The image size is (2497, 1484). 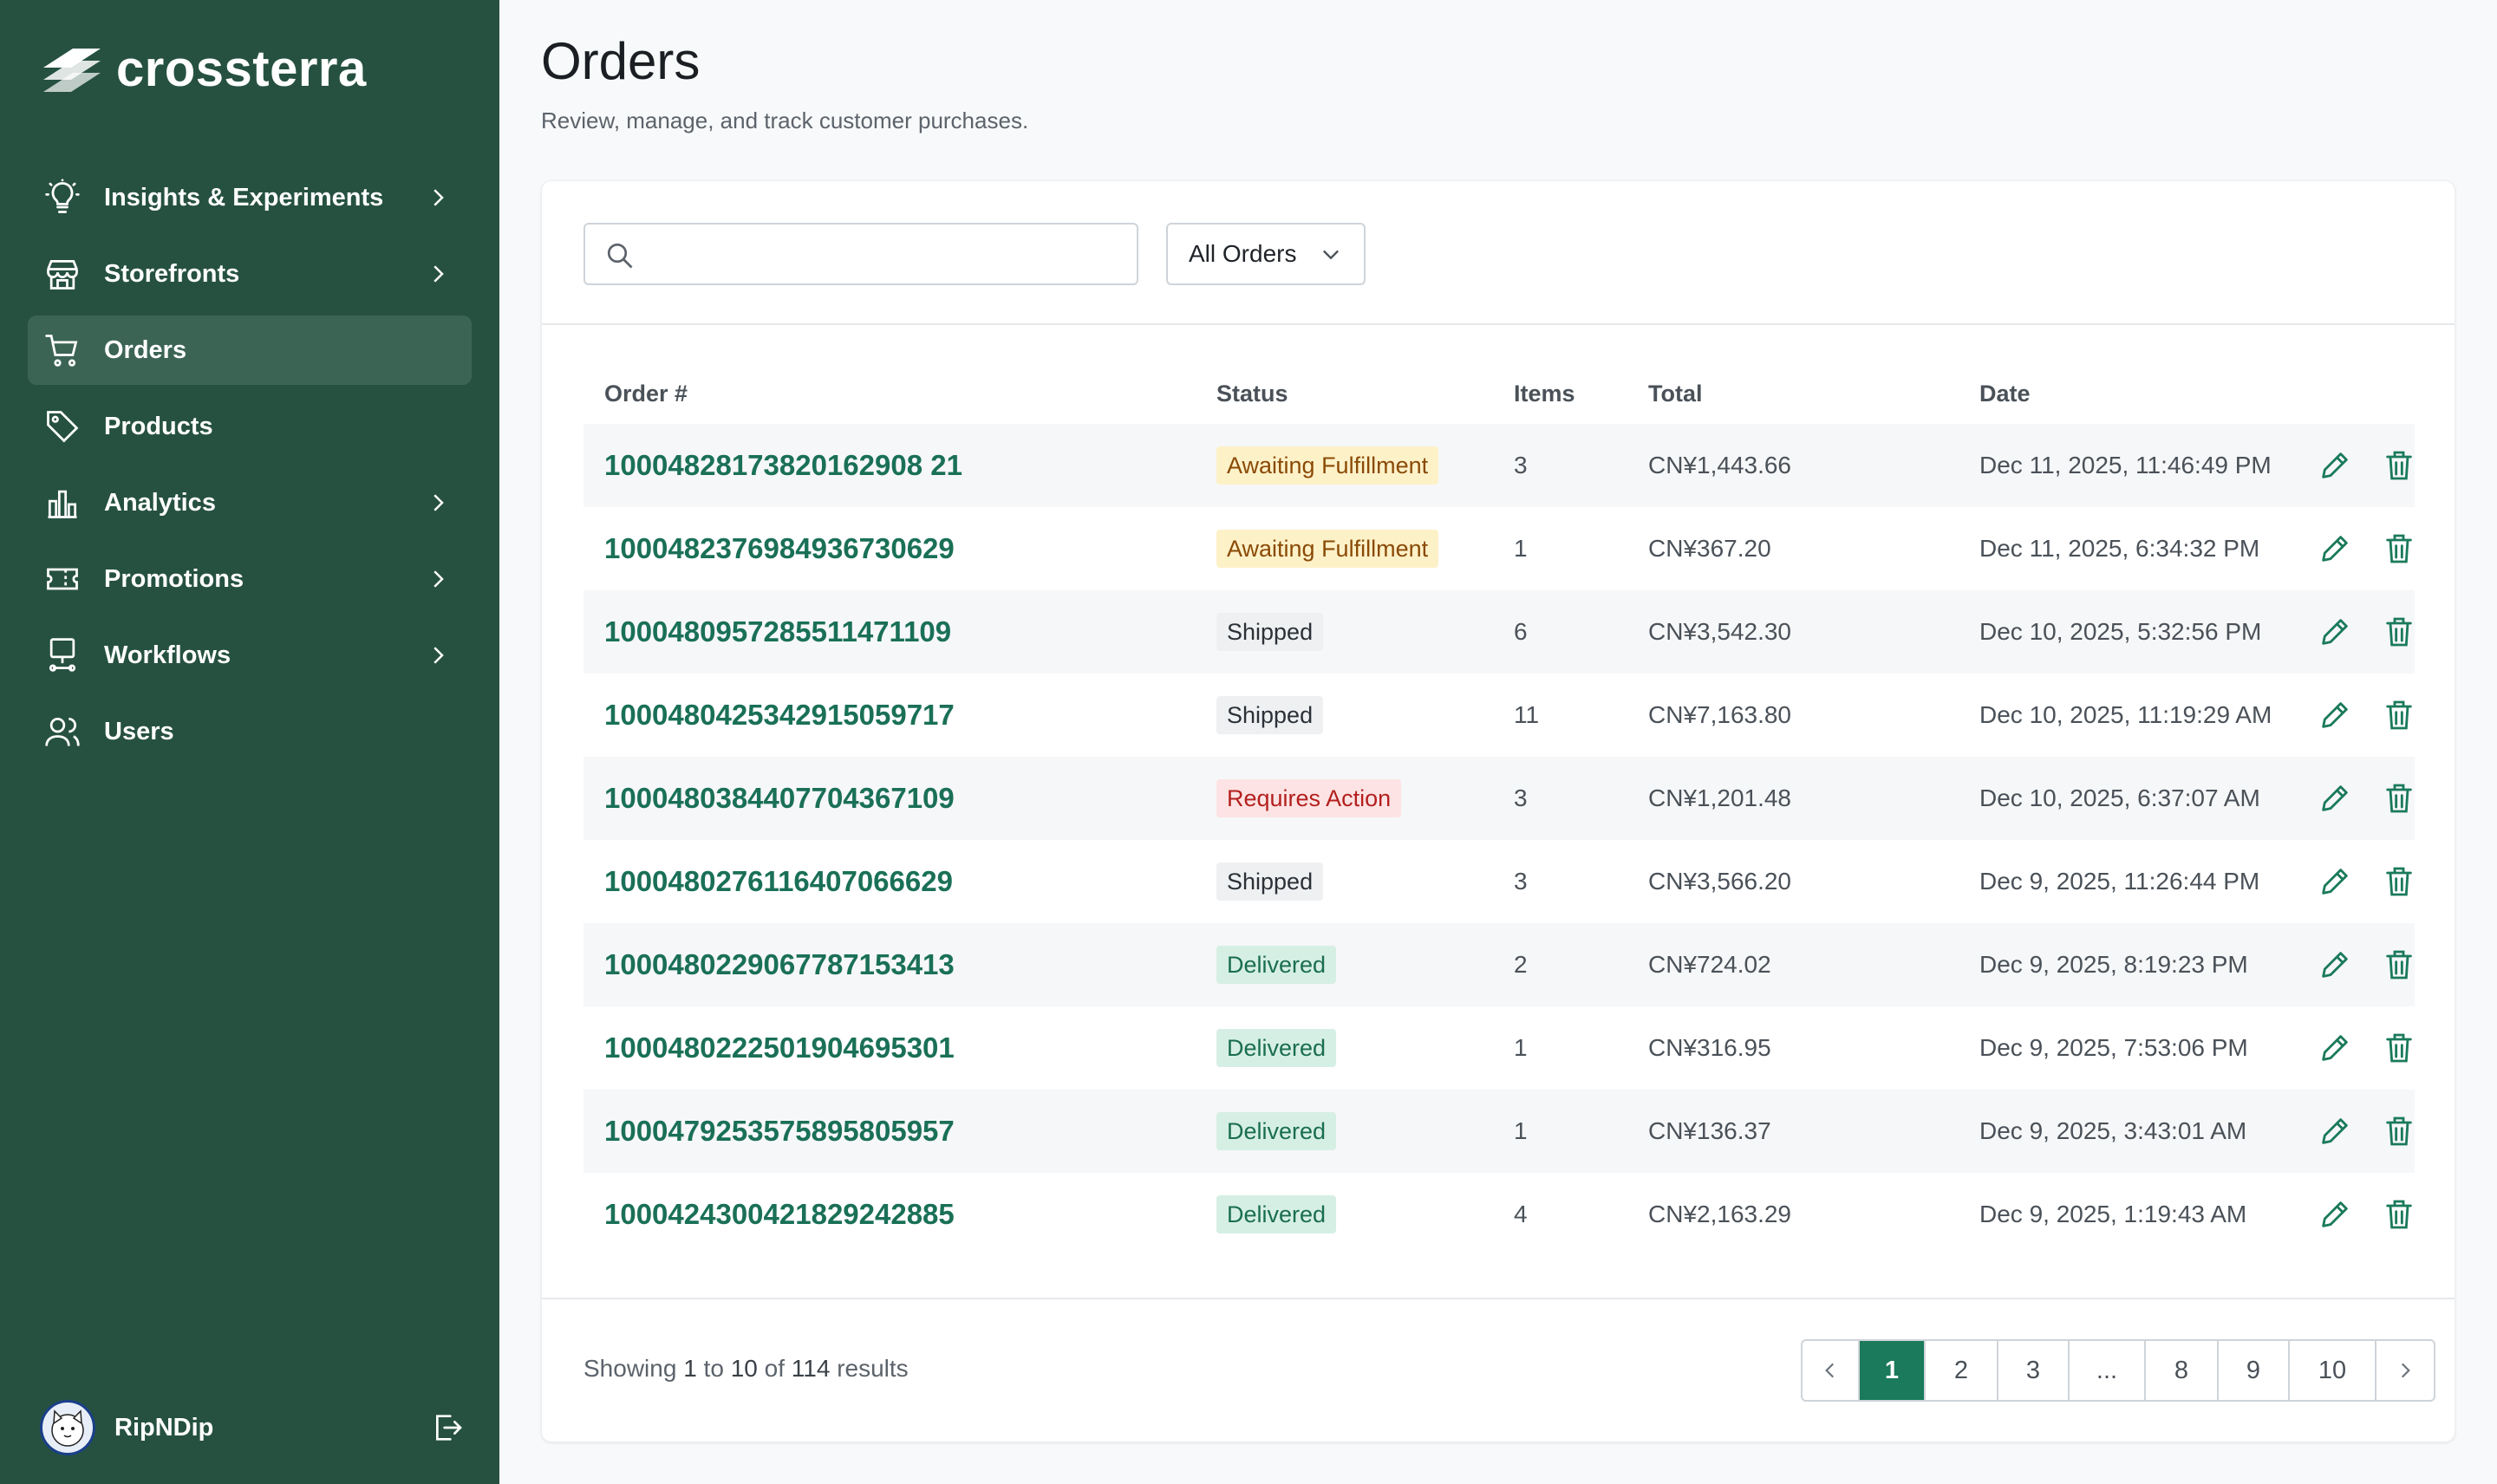 I want to click on order-number-link: 1000480384407704367109, so click(x=779, y=798).